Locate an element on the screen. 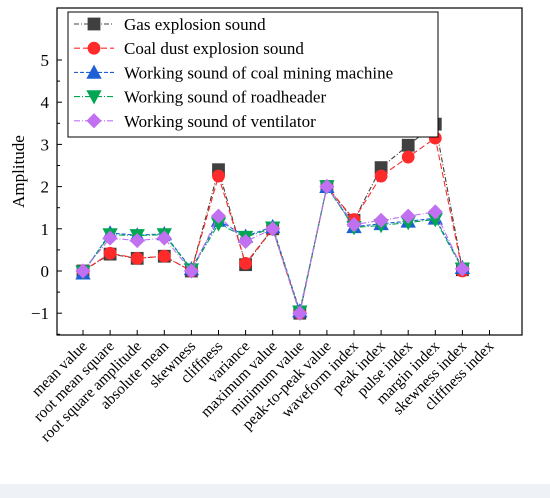 Image resolution: width=550 pixels, height=498 pixels. legend-item: Working sound of ventilator is located at coordinates (195, 121).